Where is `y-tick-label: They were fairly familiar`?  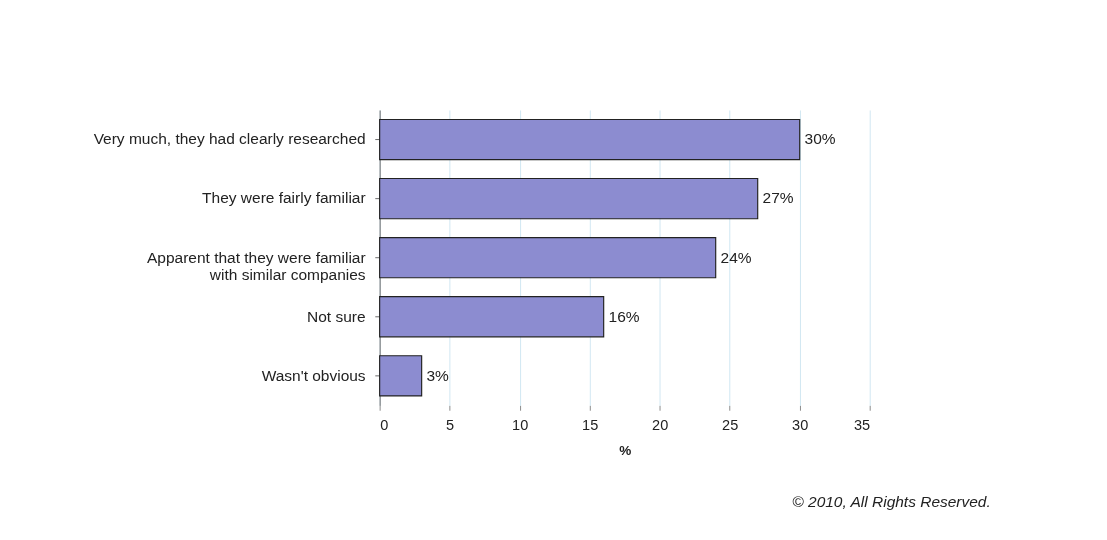 y-tick-label: They were fairly familiar is located at coordinates (284, 198).